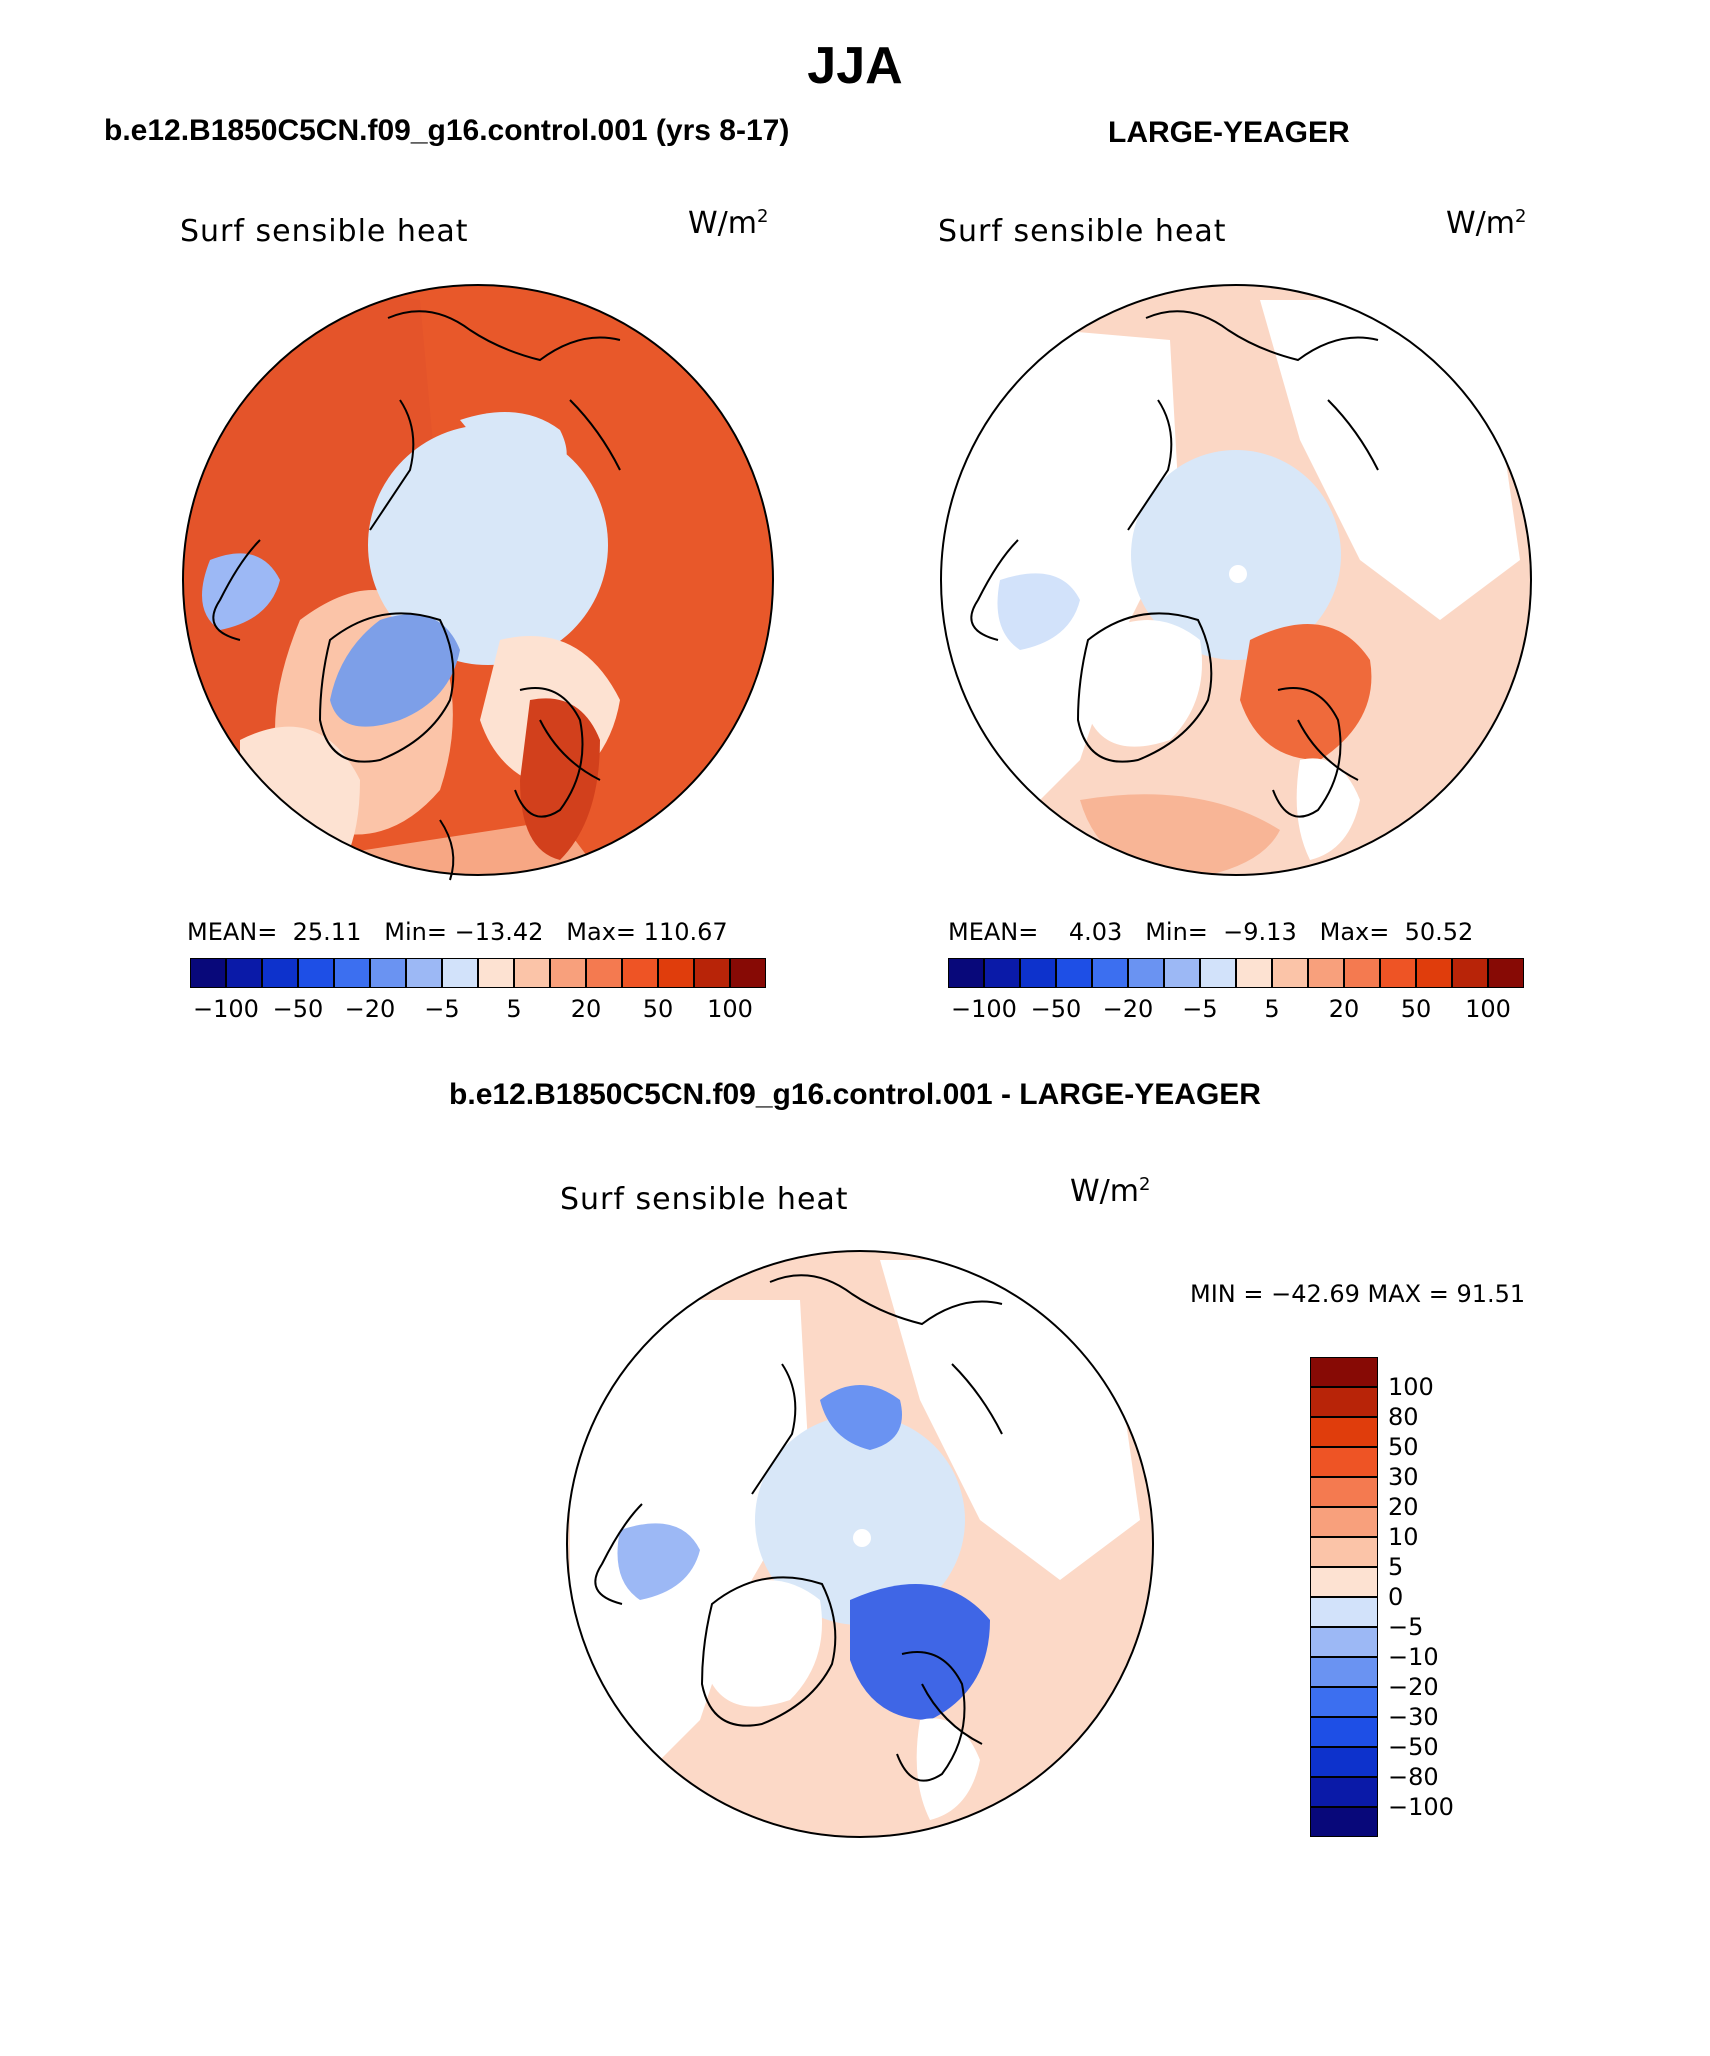 The width and height of the screenshot is (1710, 2056). I want to click on control-variable-label: Surf sensible heat, so click(324, 231).